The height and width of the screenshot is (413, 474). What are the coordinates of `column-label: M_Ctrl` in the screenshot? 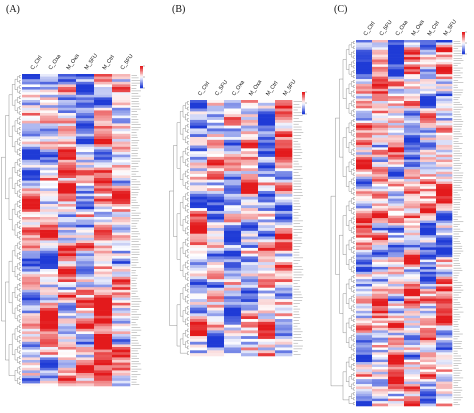 It's located at (109, 62).